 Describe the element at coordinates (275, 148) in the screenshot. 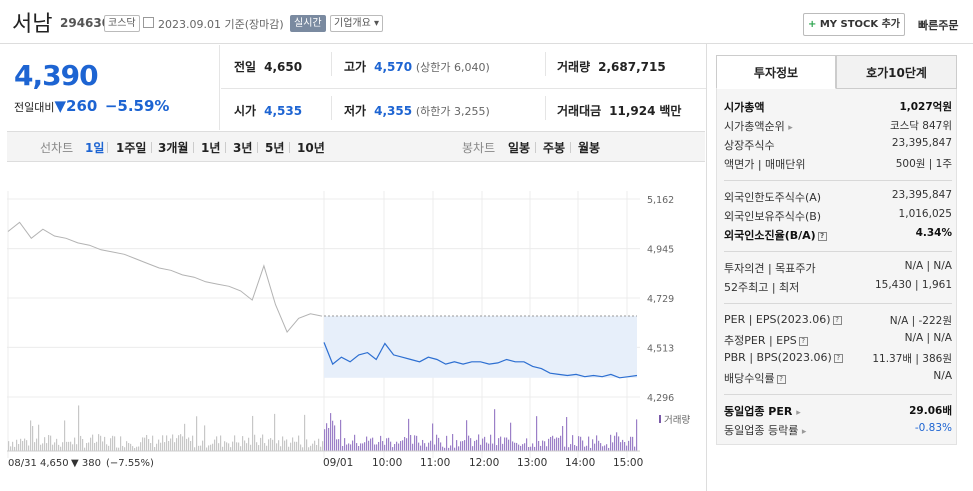

I see `tab-5y: 5년` at that location.